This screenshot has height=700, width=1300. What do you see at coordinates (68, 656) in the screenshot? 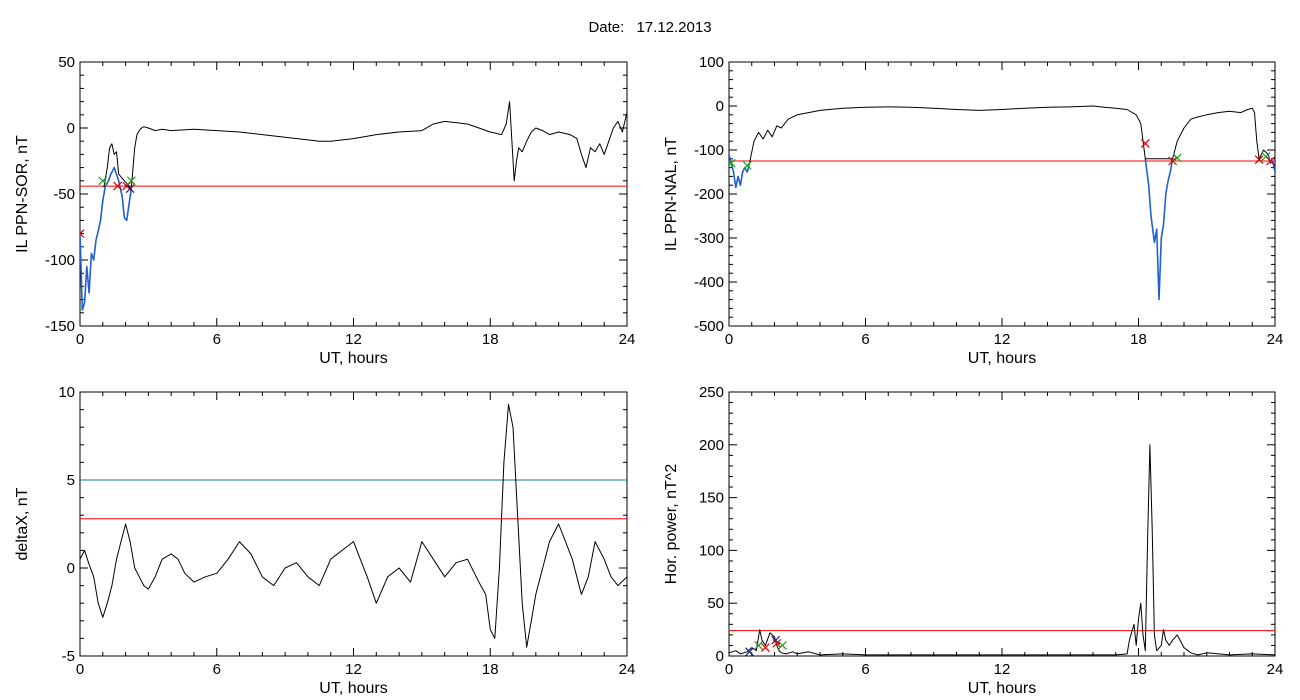
I see `y-tick-label: -5` at bounding box center [68, 656].